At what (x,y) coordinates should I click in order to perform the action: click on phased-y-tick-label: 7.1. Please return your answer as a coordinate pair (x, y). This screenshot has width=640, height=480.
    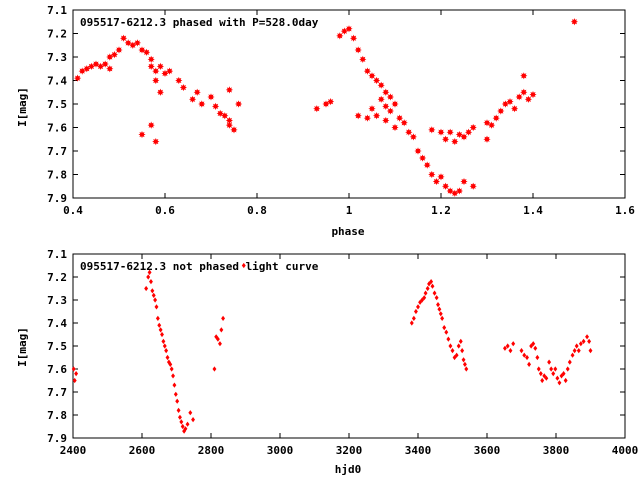
    Looking at the image, I should click on (57, 10).